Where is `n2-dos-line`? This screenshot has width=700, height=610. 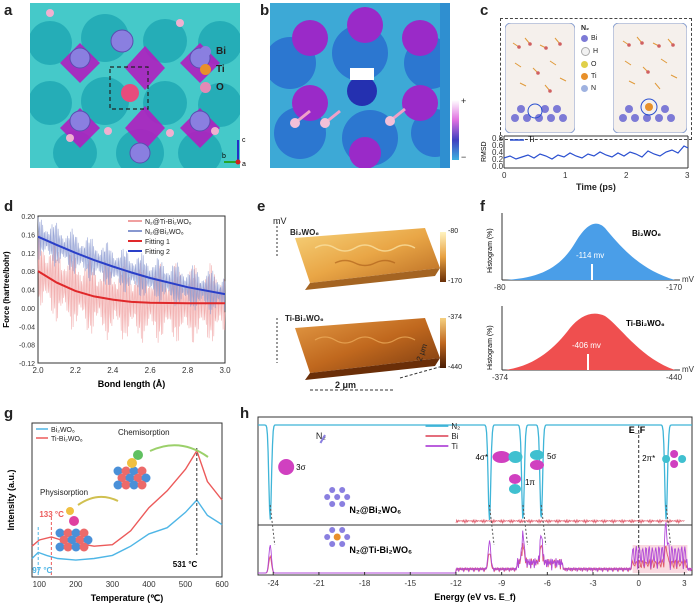
n2-dos-line is located at coordinates (475, 472).